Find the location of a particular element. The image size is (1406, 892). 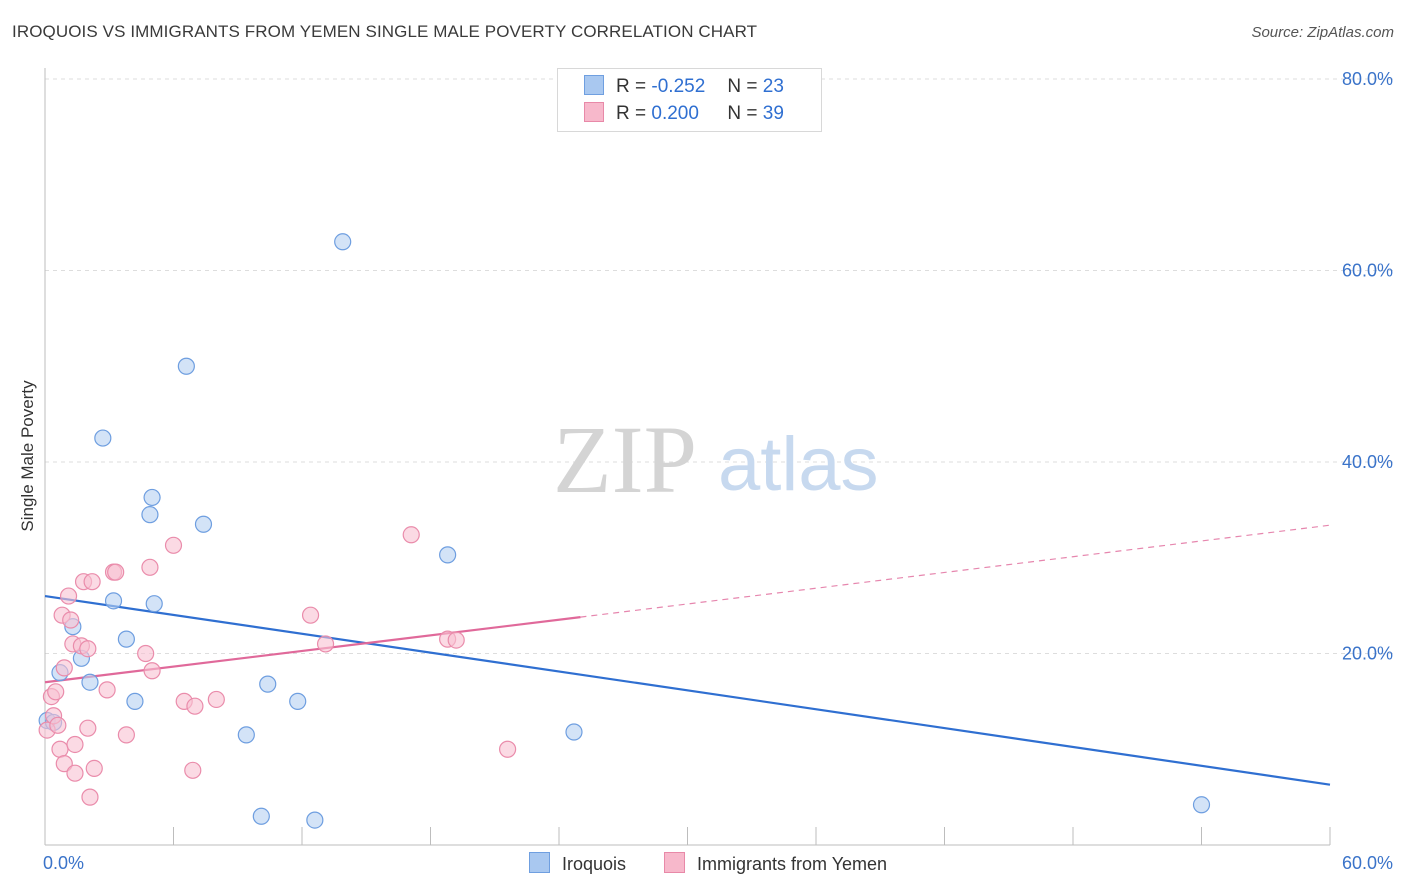

legend-row-iroquois: R = -0.252 N = 23 is located at coordinates (684, 86).